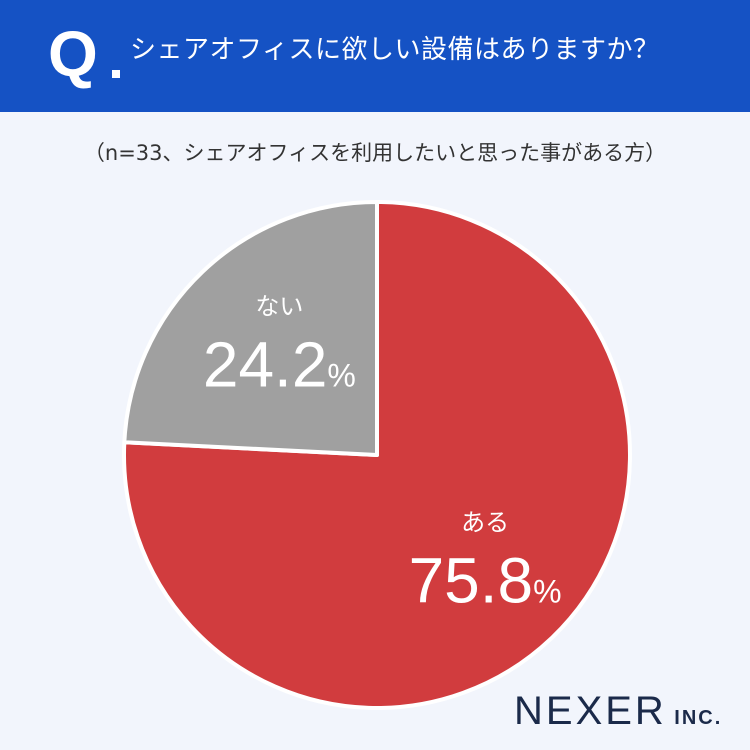 The width and height of the screenshot is (750, 750). I want to click on logo-sub-text: INC., so click(698, 718).